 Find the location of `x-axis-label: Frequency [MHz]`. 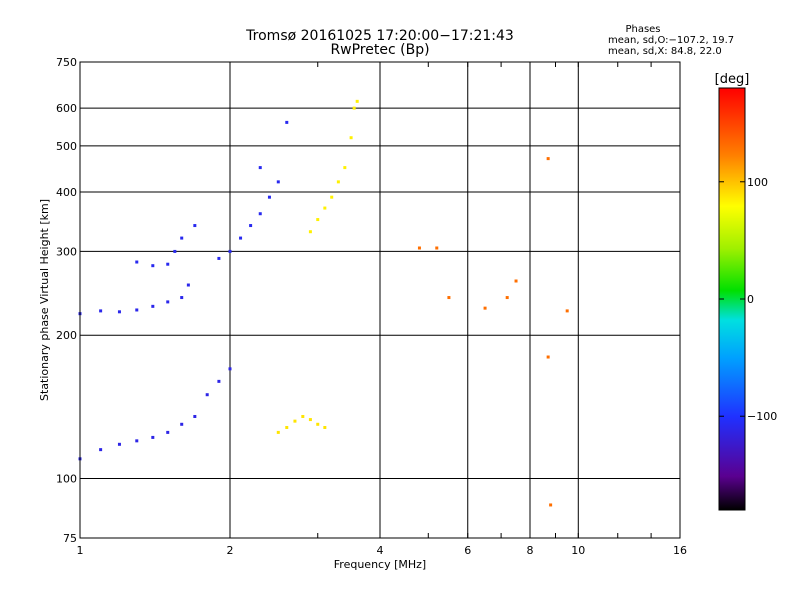

x-axis-label: Frequency [MHz] is located at coordinates (380, 564).